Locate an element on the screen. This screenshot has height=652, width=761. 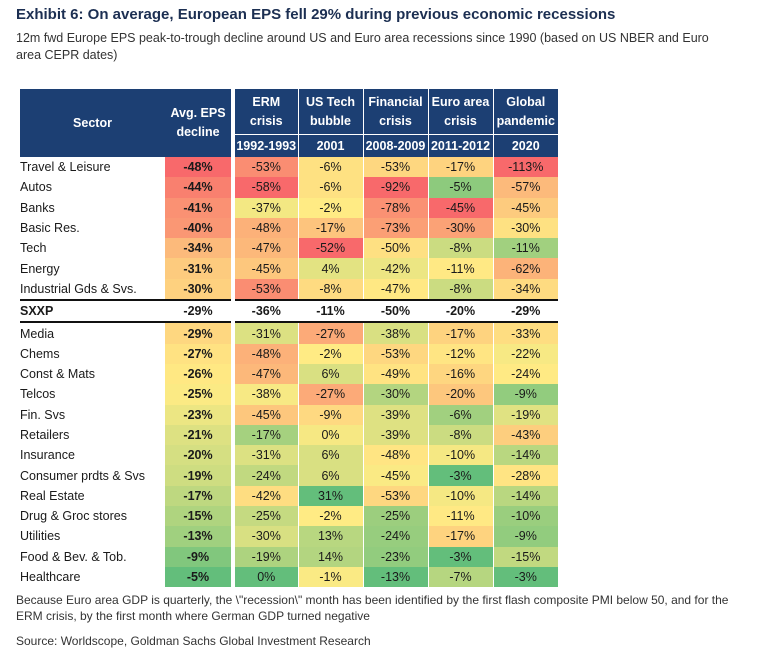
sector-name: Insurance is located at coordinates (47, 455).